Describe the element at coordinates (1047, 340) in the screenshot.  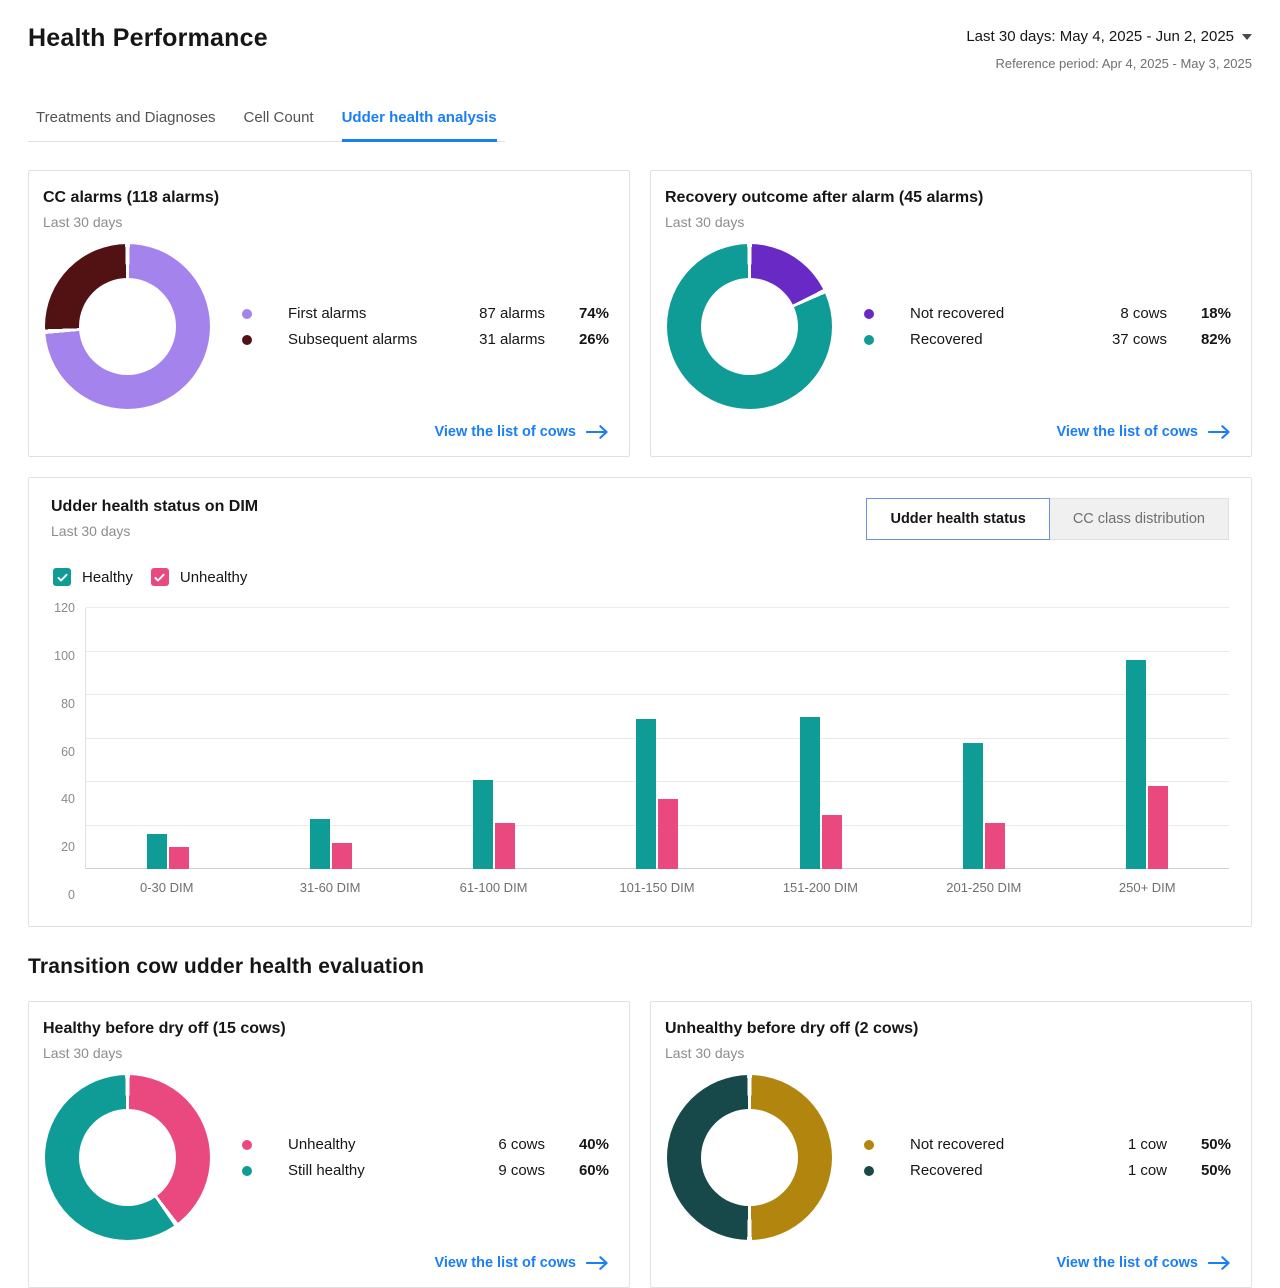
I see `legend-row: Recovered 37 cows 82%` at that location.